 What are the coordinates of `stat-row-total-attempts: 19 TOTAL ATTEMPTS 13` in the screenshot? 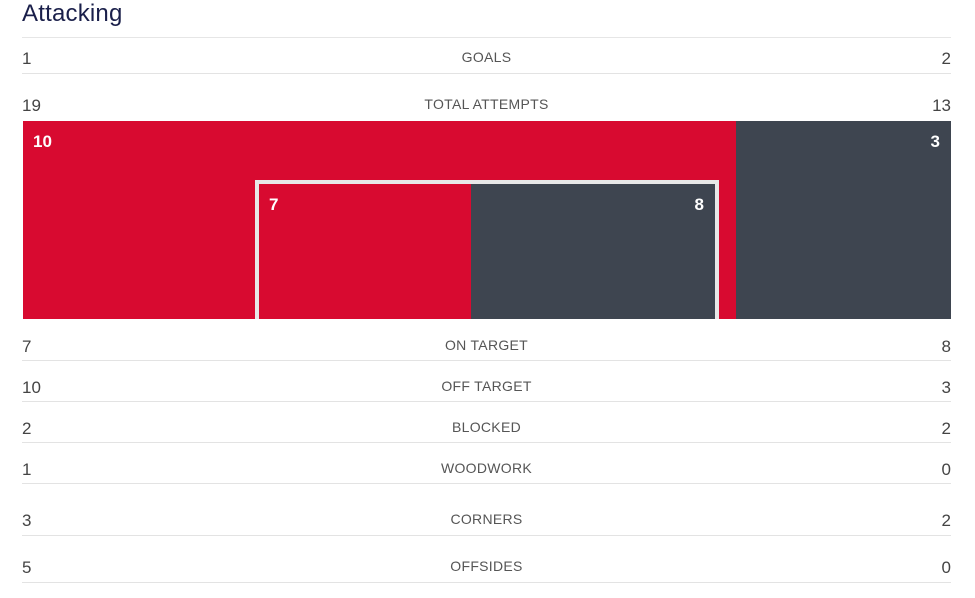 It's located at (486, 113).